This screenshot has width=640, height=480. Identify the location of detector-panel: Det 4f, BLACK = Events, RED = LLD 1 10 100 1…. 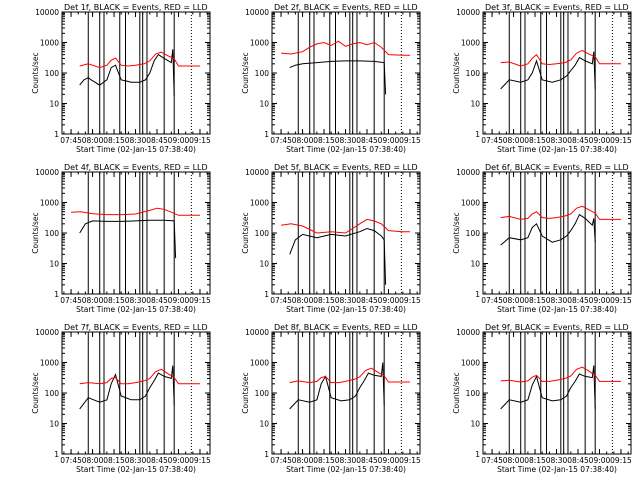
(121, 238).